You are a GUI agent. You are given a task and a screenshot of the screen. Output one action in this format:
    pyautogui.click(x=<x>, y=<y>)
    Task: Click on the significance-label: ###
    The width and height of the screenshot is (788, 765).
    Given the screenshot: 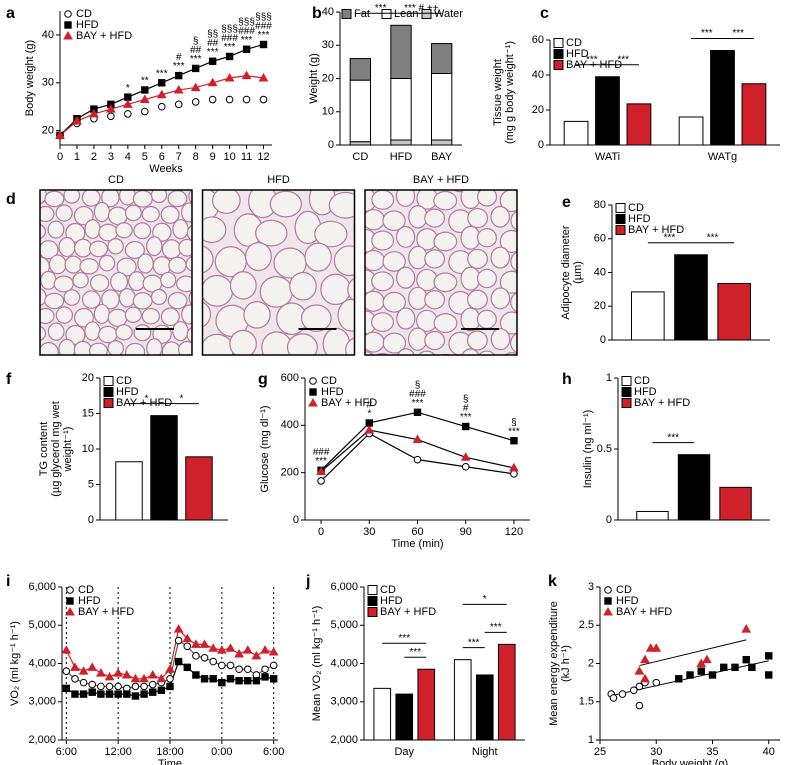 What is the action you would take?
    pyautogui.click(x=417, y=394)
    